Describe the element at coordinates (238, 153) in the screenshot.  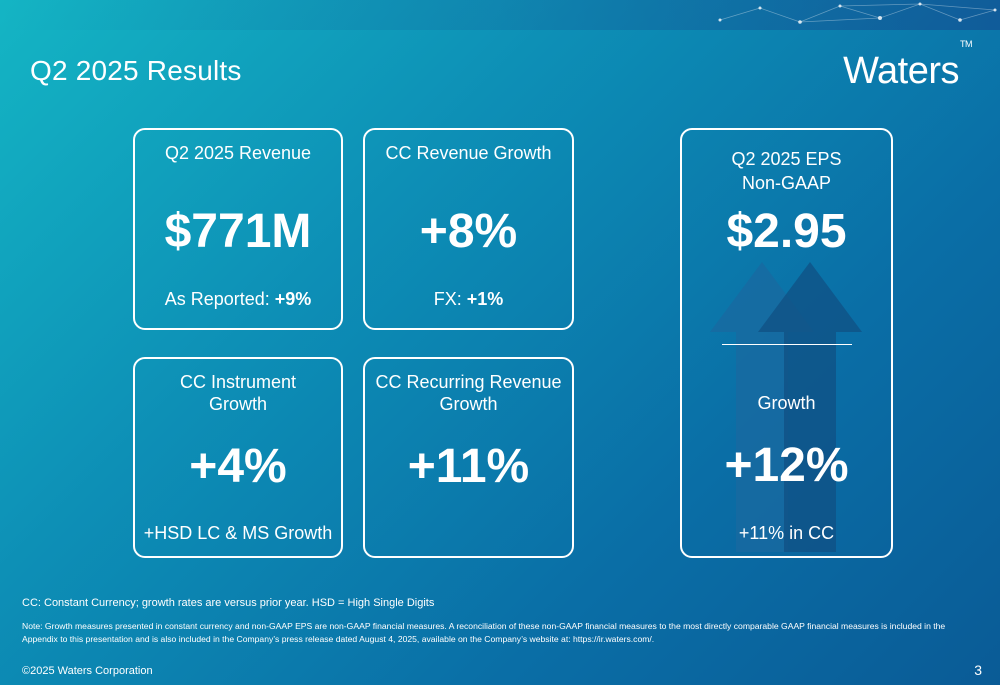
I see `revenue-card-heading: Q2 2025 Revenue` at that location.